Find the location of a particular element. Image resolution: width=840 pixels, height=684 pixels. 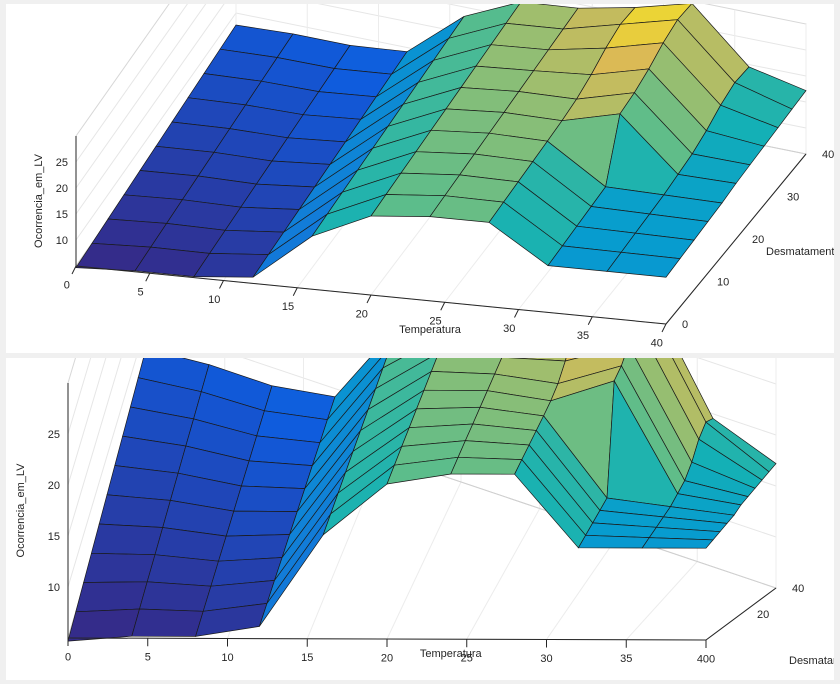

y-tick-label: 0 is located at coordinates (685, 325).